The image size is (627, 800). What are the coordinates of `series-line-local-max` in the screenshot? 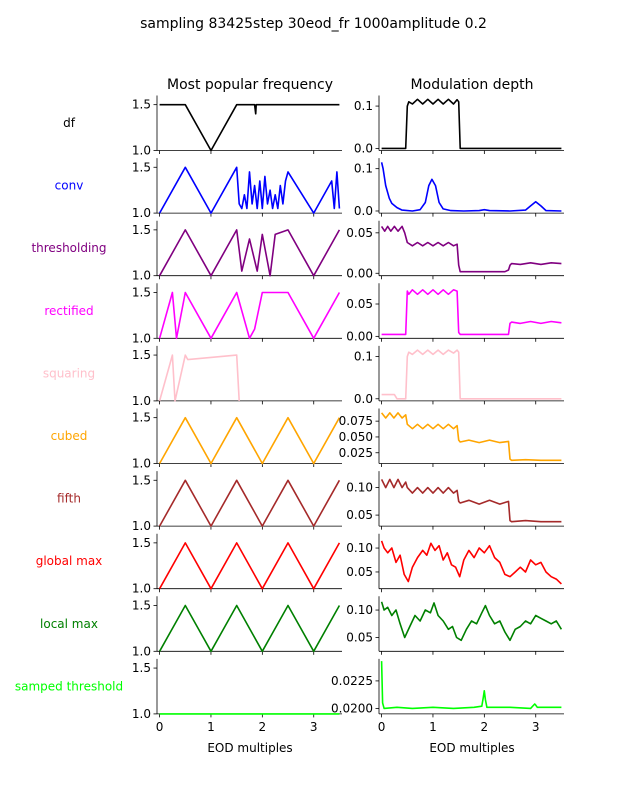 It's located at (249, 628).